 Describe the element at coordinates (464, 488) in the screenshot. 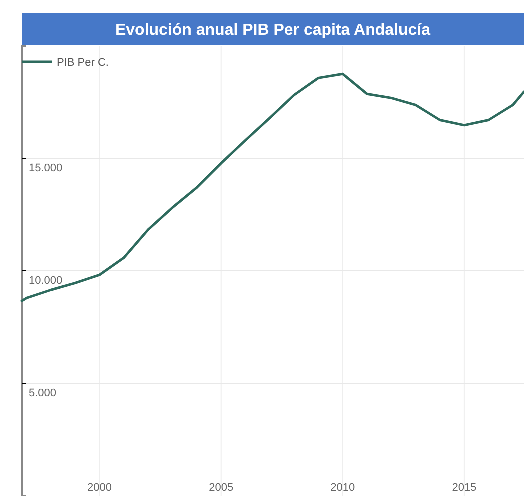

I see `x-tick-label: 2015` at that location.